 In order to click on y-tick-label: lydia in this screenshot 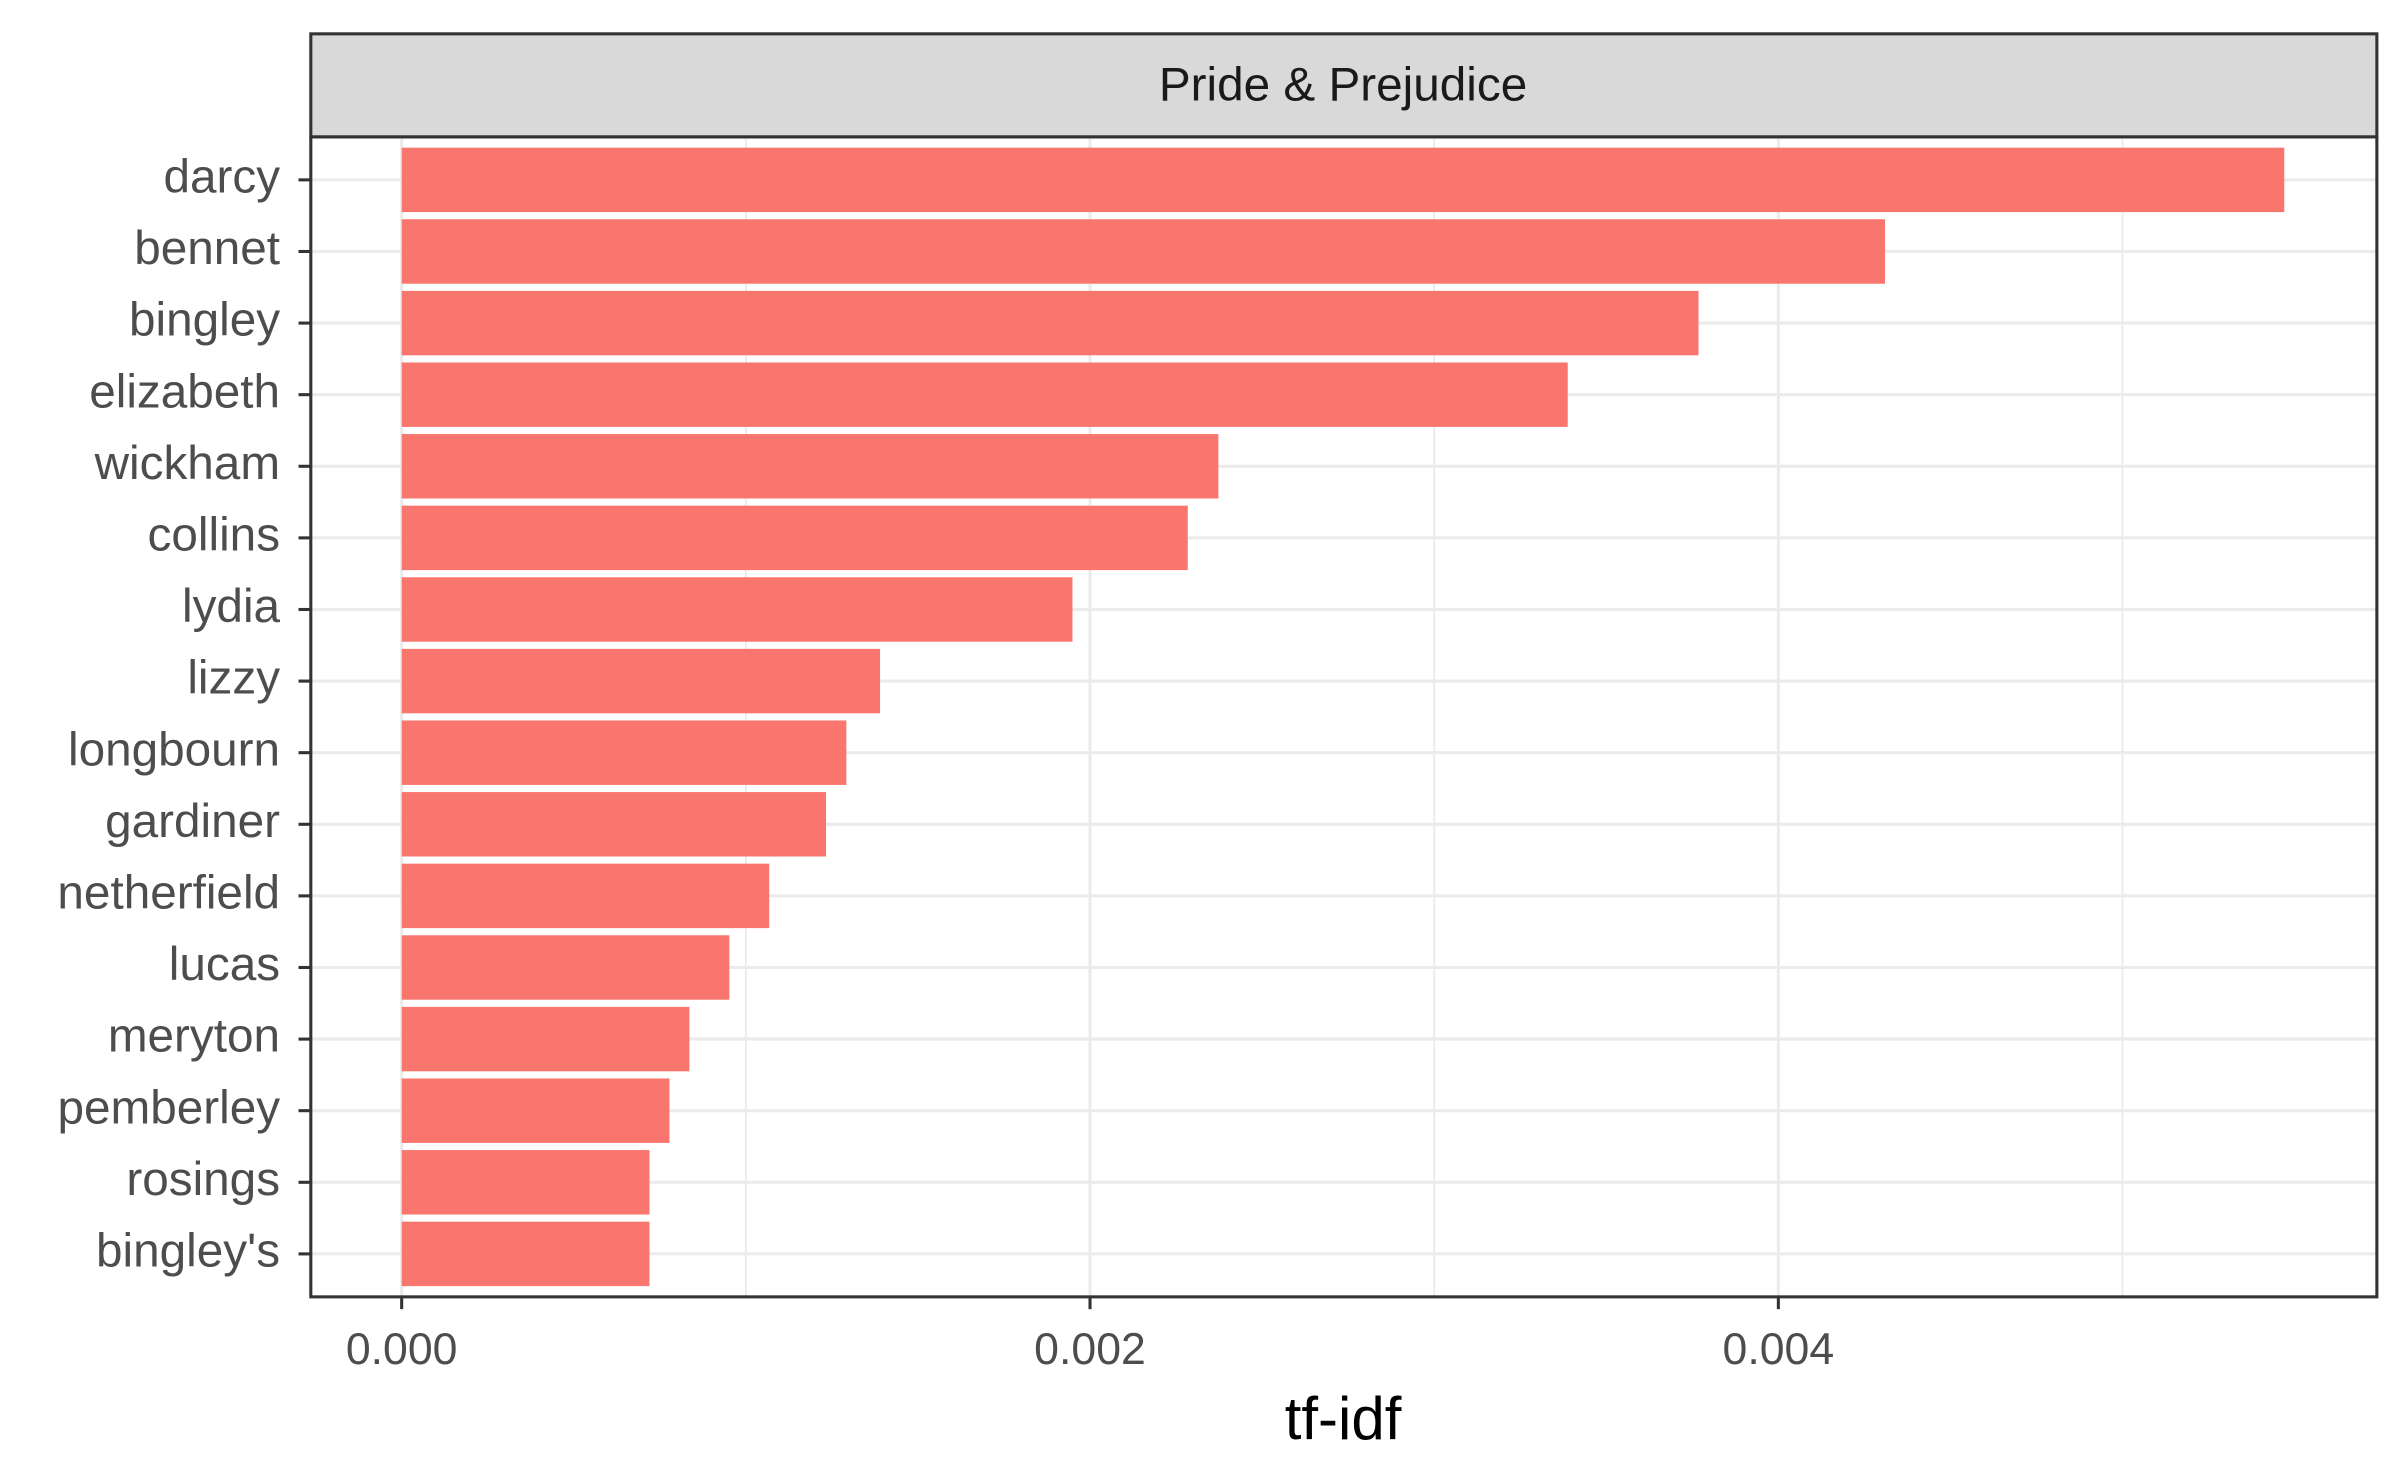, I will do `click(231, 606)`.